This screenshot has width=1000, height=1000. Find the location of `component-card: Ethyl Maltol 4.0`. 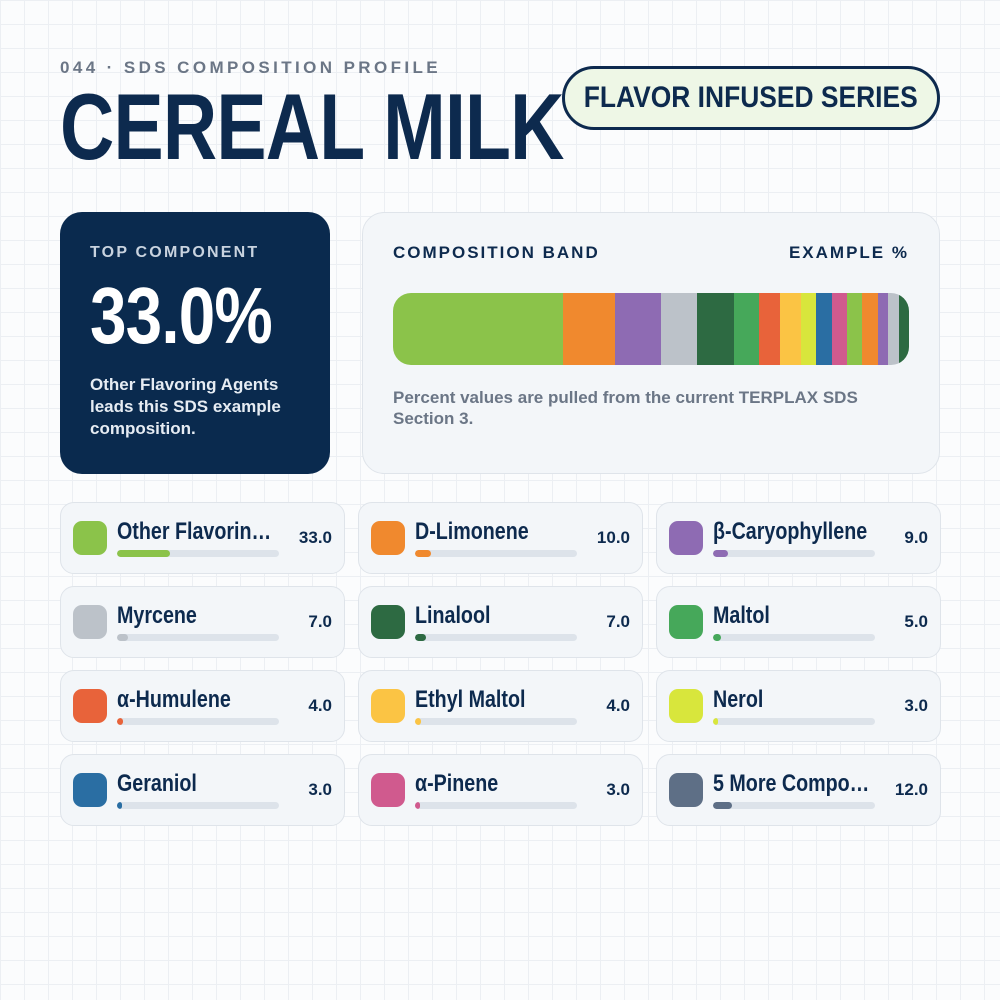

component-card: Ethyl Maltol 4.0 is located at coordinates (500, 706).